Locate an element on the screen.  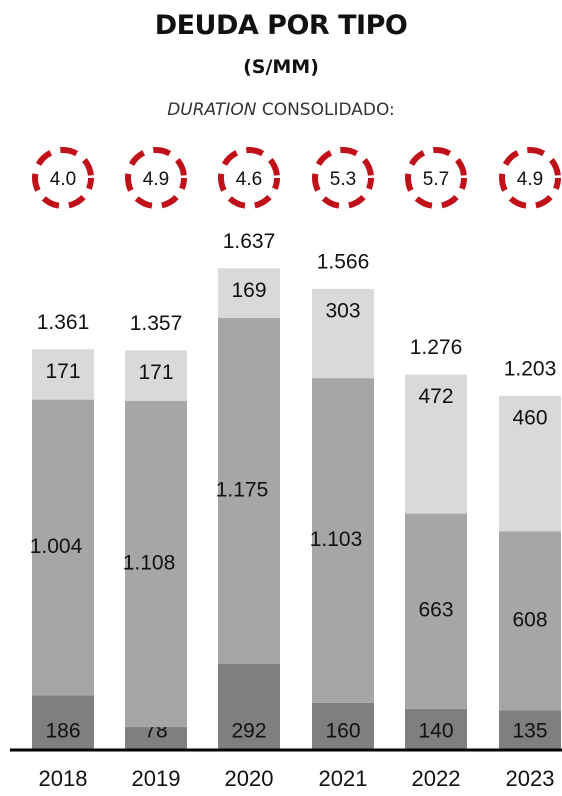
duration-ring-2023 is located at coordinates (530, 178).